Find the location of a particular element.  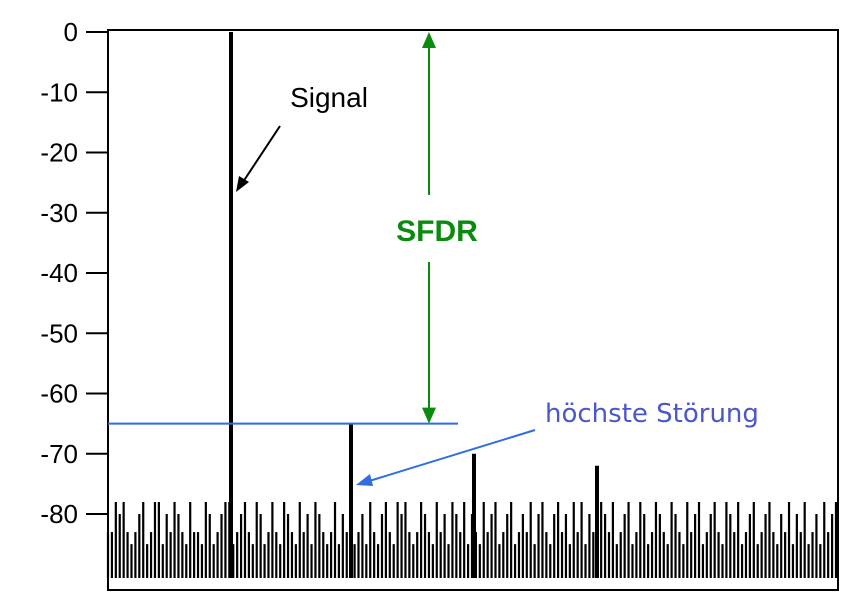

y-tick-label: -30 is located at coordinates (59, 213).